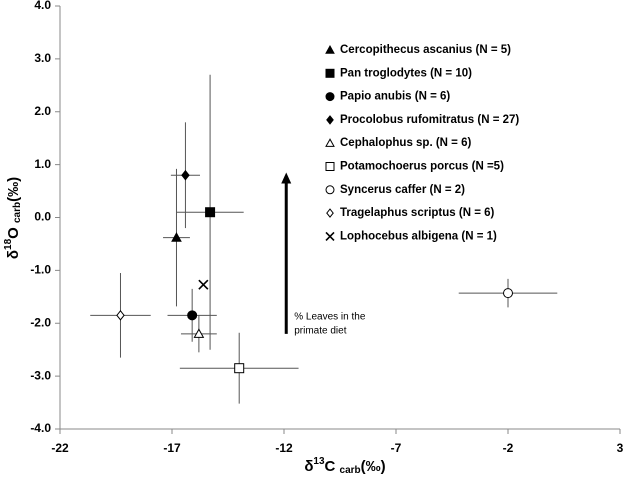 The height and width of the screenshot is (477, 623). Describe the element at coordinates (17, 212) in the screenshot. I see `y-label-sub: carb` at that location.